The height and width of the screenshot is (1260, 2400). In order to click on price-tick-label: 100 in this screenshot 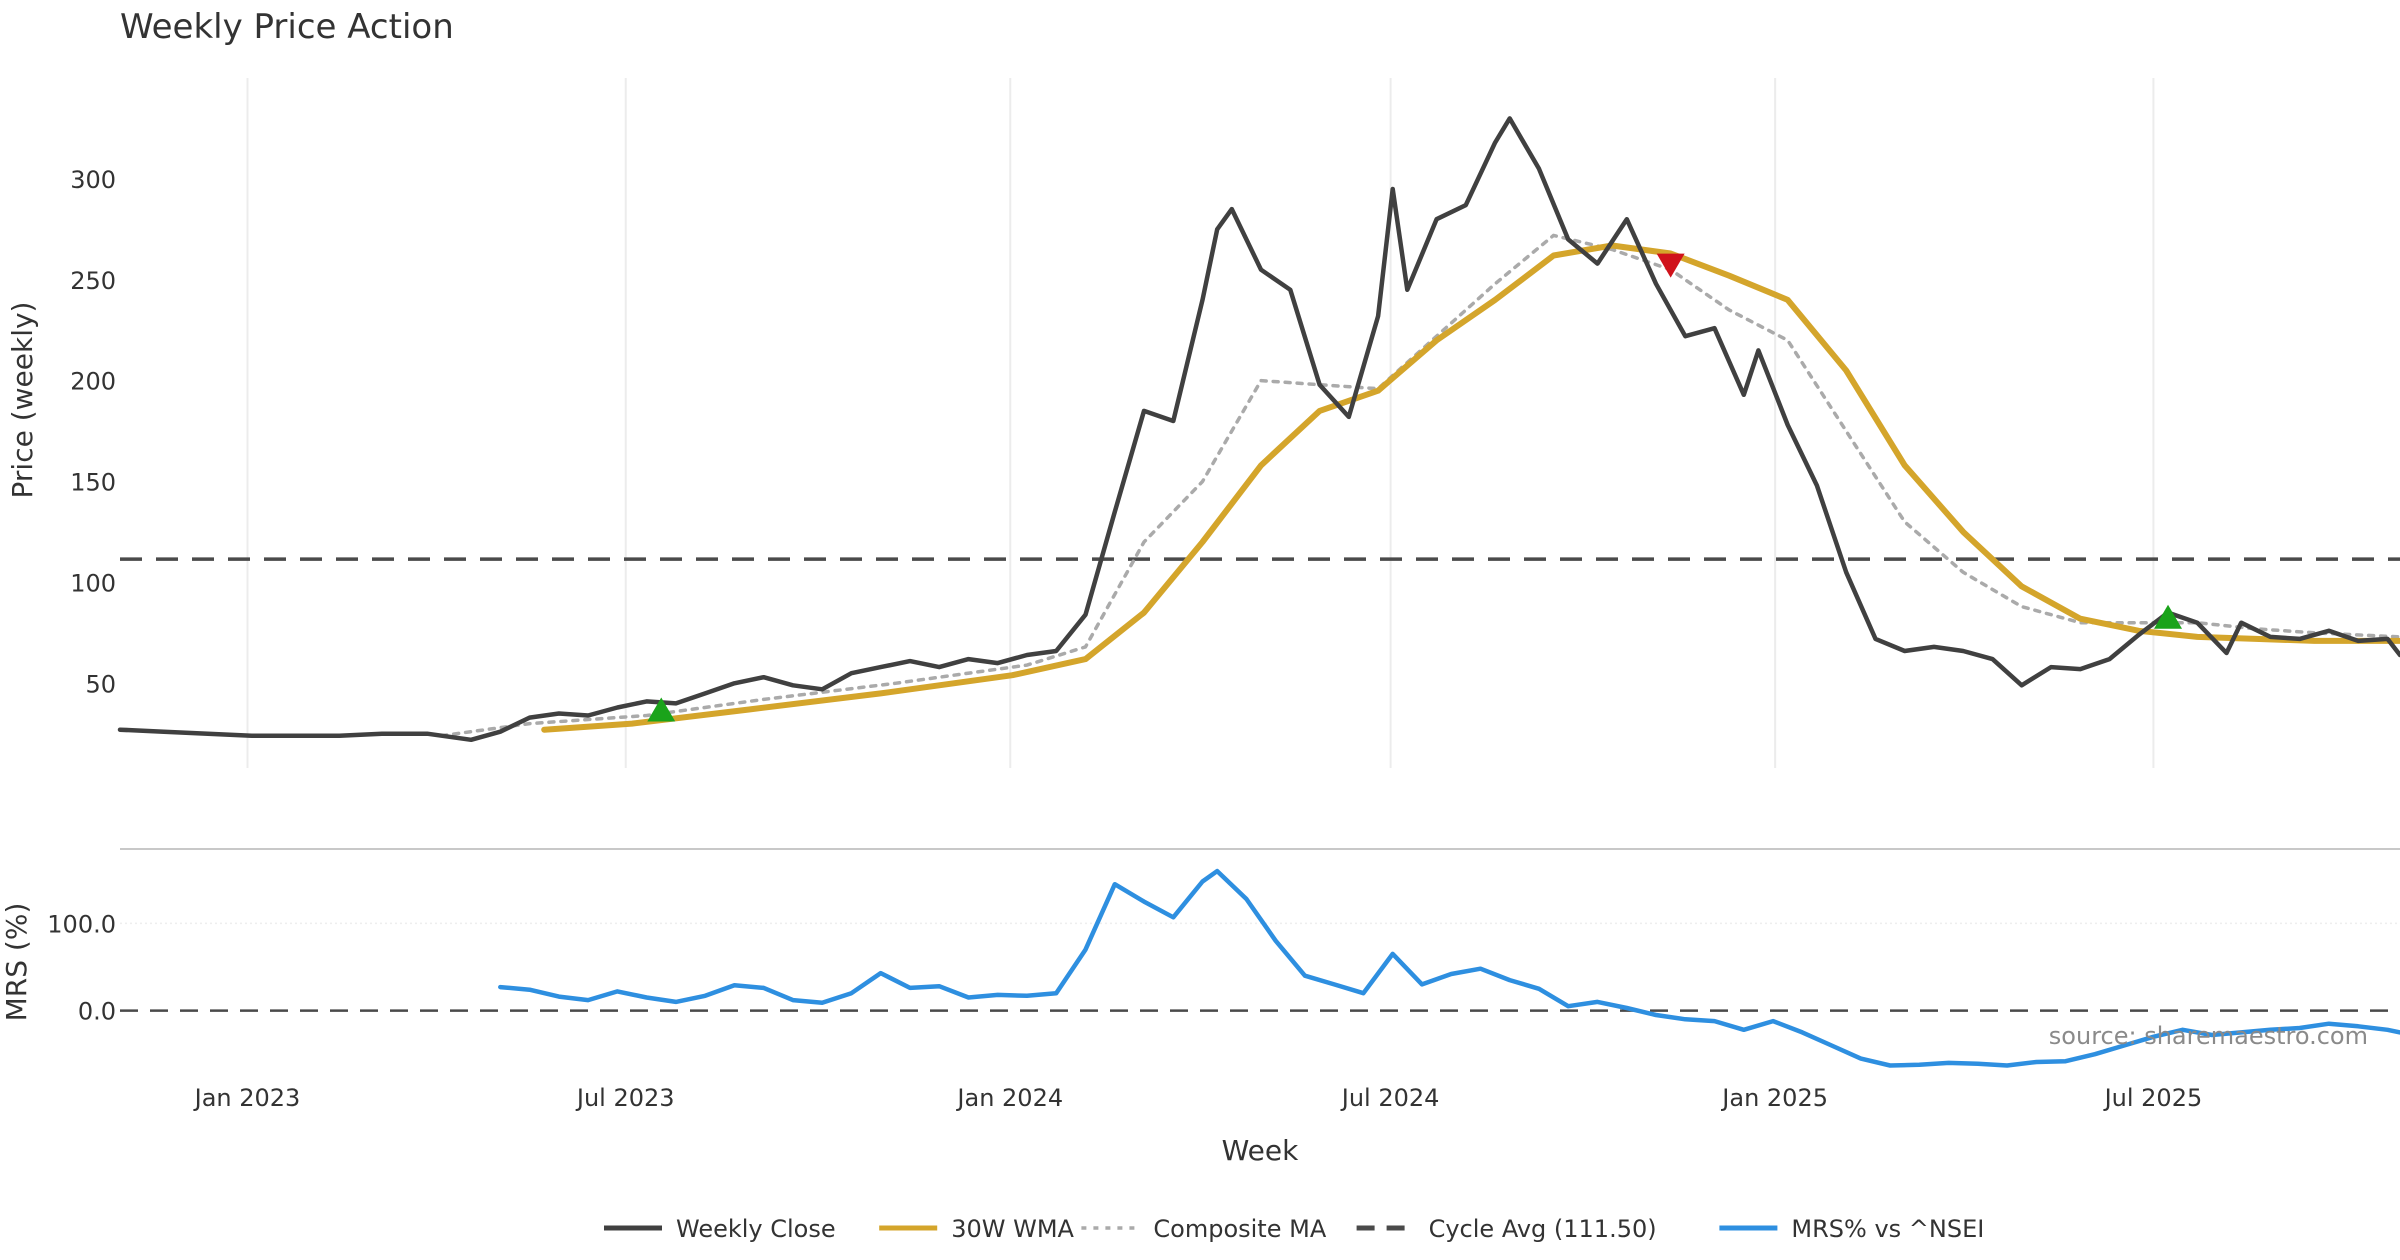, I will do `click(93, 583)`.